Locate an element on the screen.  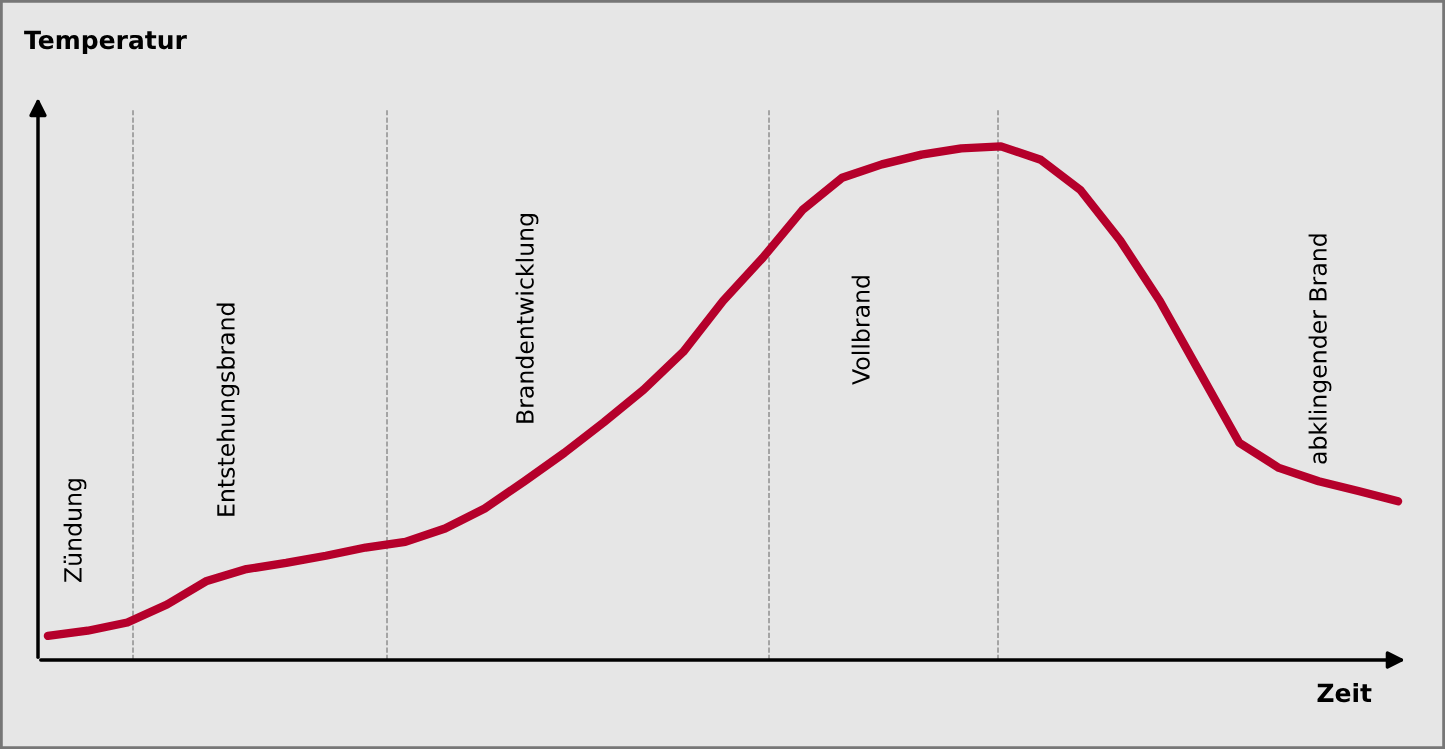
annotation: Zündung is located at coordinates (75, 530).